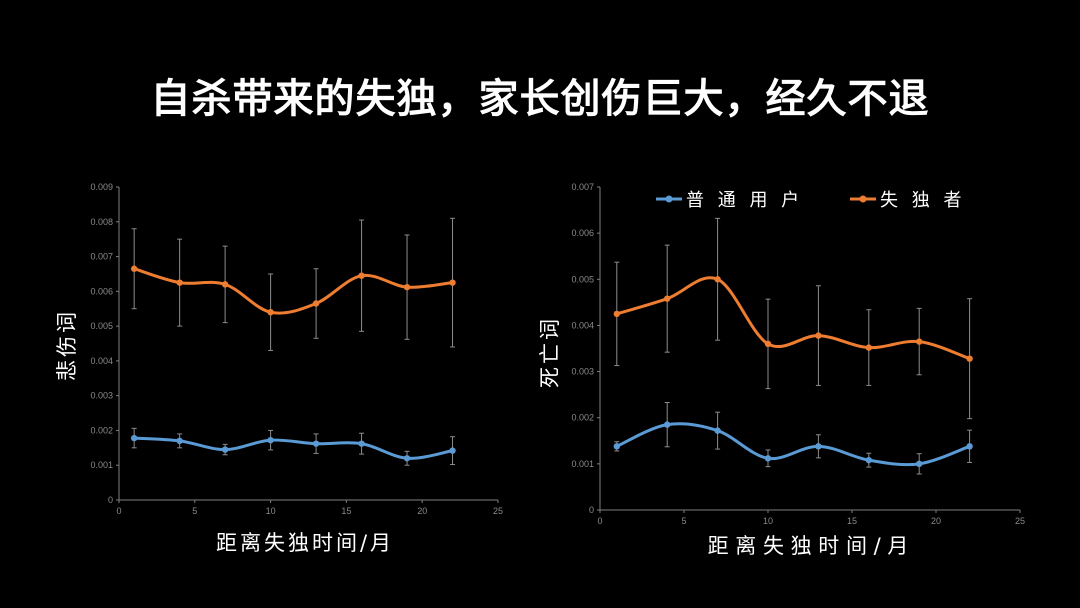  I want to click on right-x-tick-label: 0, so click(599, 521).